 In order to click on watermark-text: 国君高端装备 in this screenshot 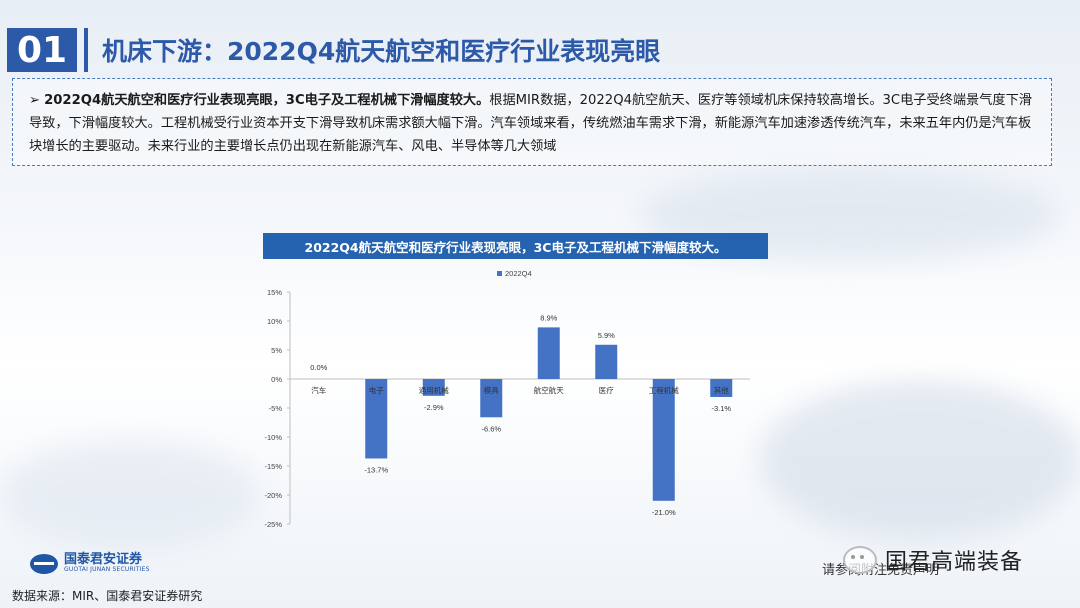, I will do `click(954, 562)`.